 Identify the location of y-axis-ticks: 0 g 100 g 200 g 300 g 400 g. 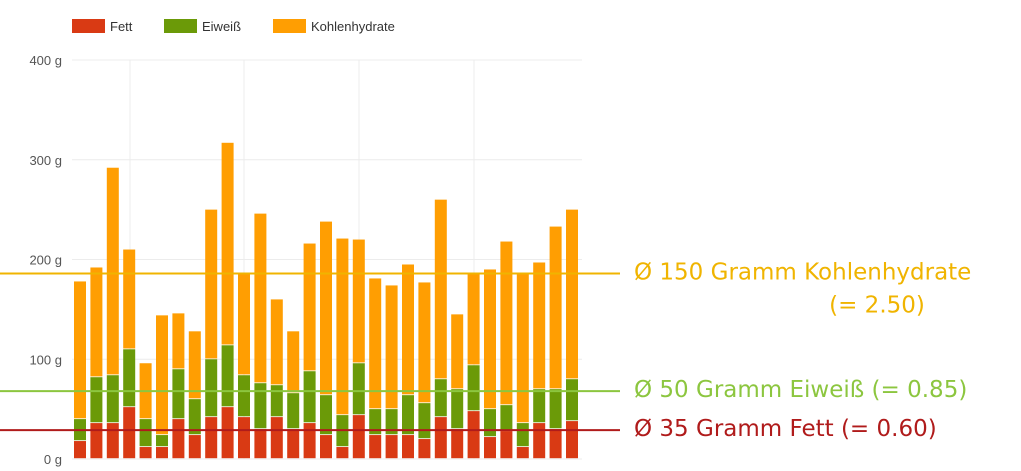
(45, 260).